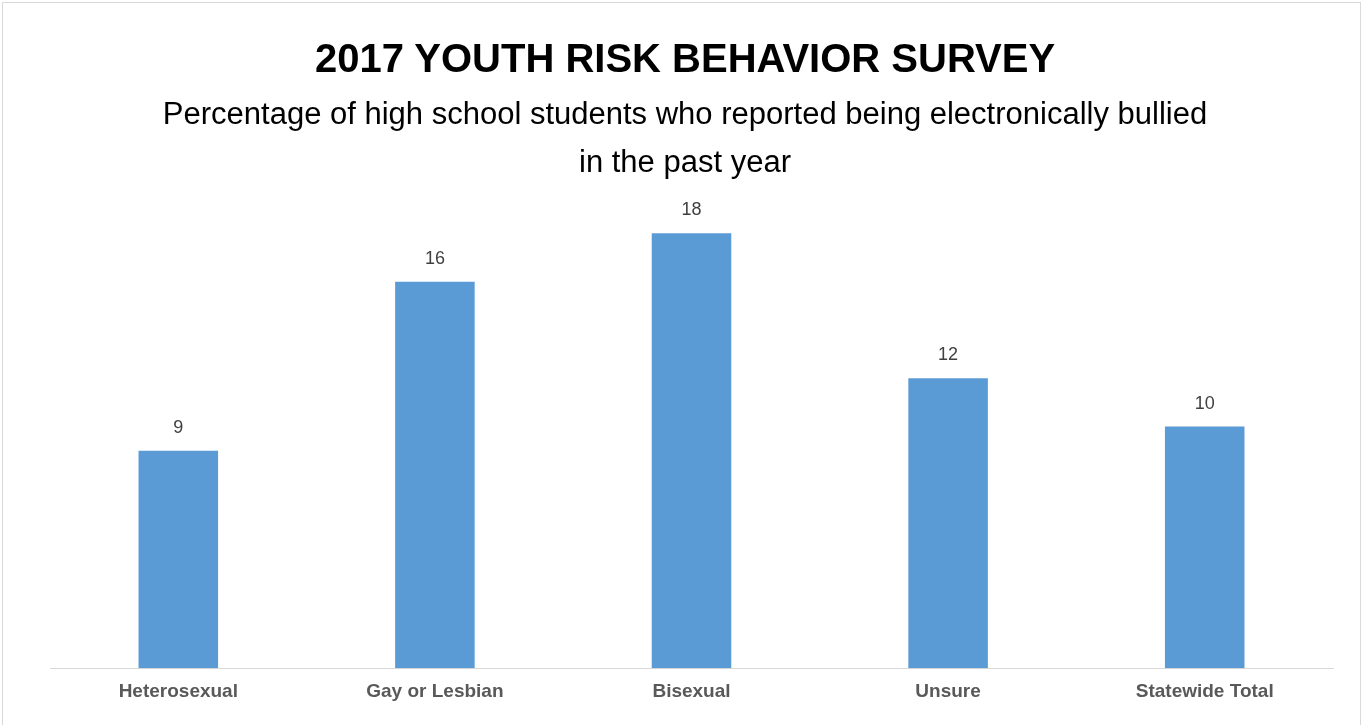  Describe the element at coordinates (691, 209) in the screenshot. I see `data-label: 18` at that location.